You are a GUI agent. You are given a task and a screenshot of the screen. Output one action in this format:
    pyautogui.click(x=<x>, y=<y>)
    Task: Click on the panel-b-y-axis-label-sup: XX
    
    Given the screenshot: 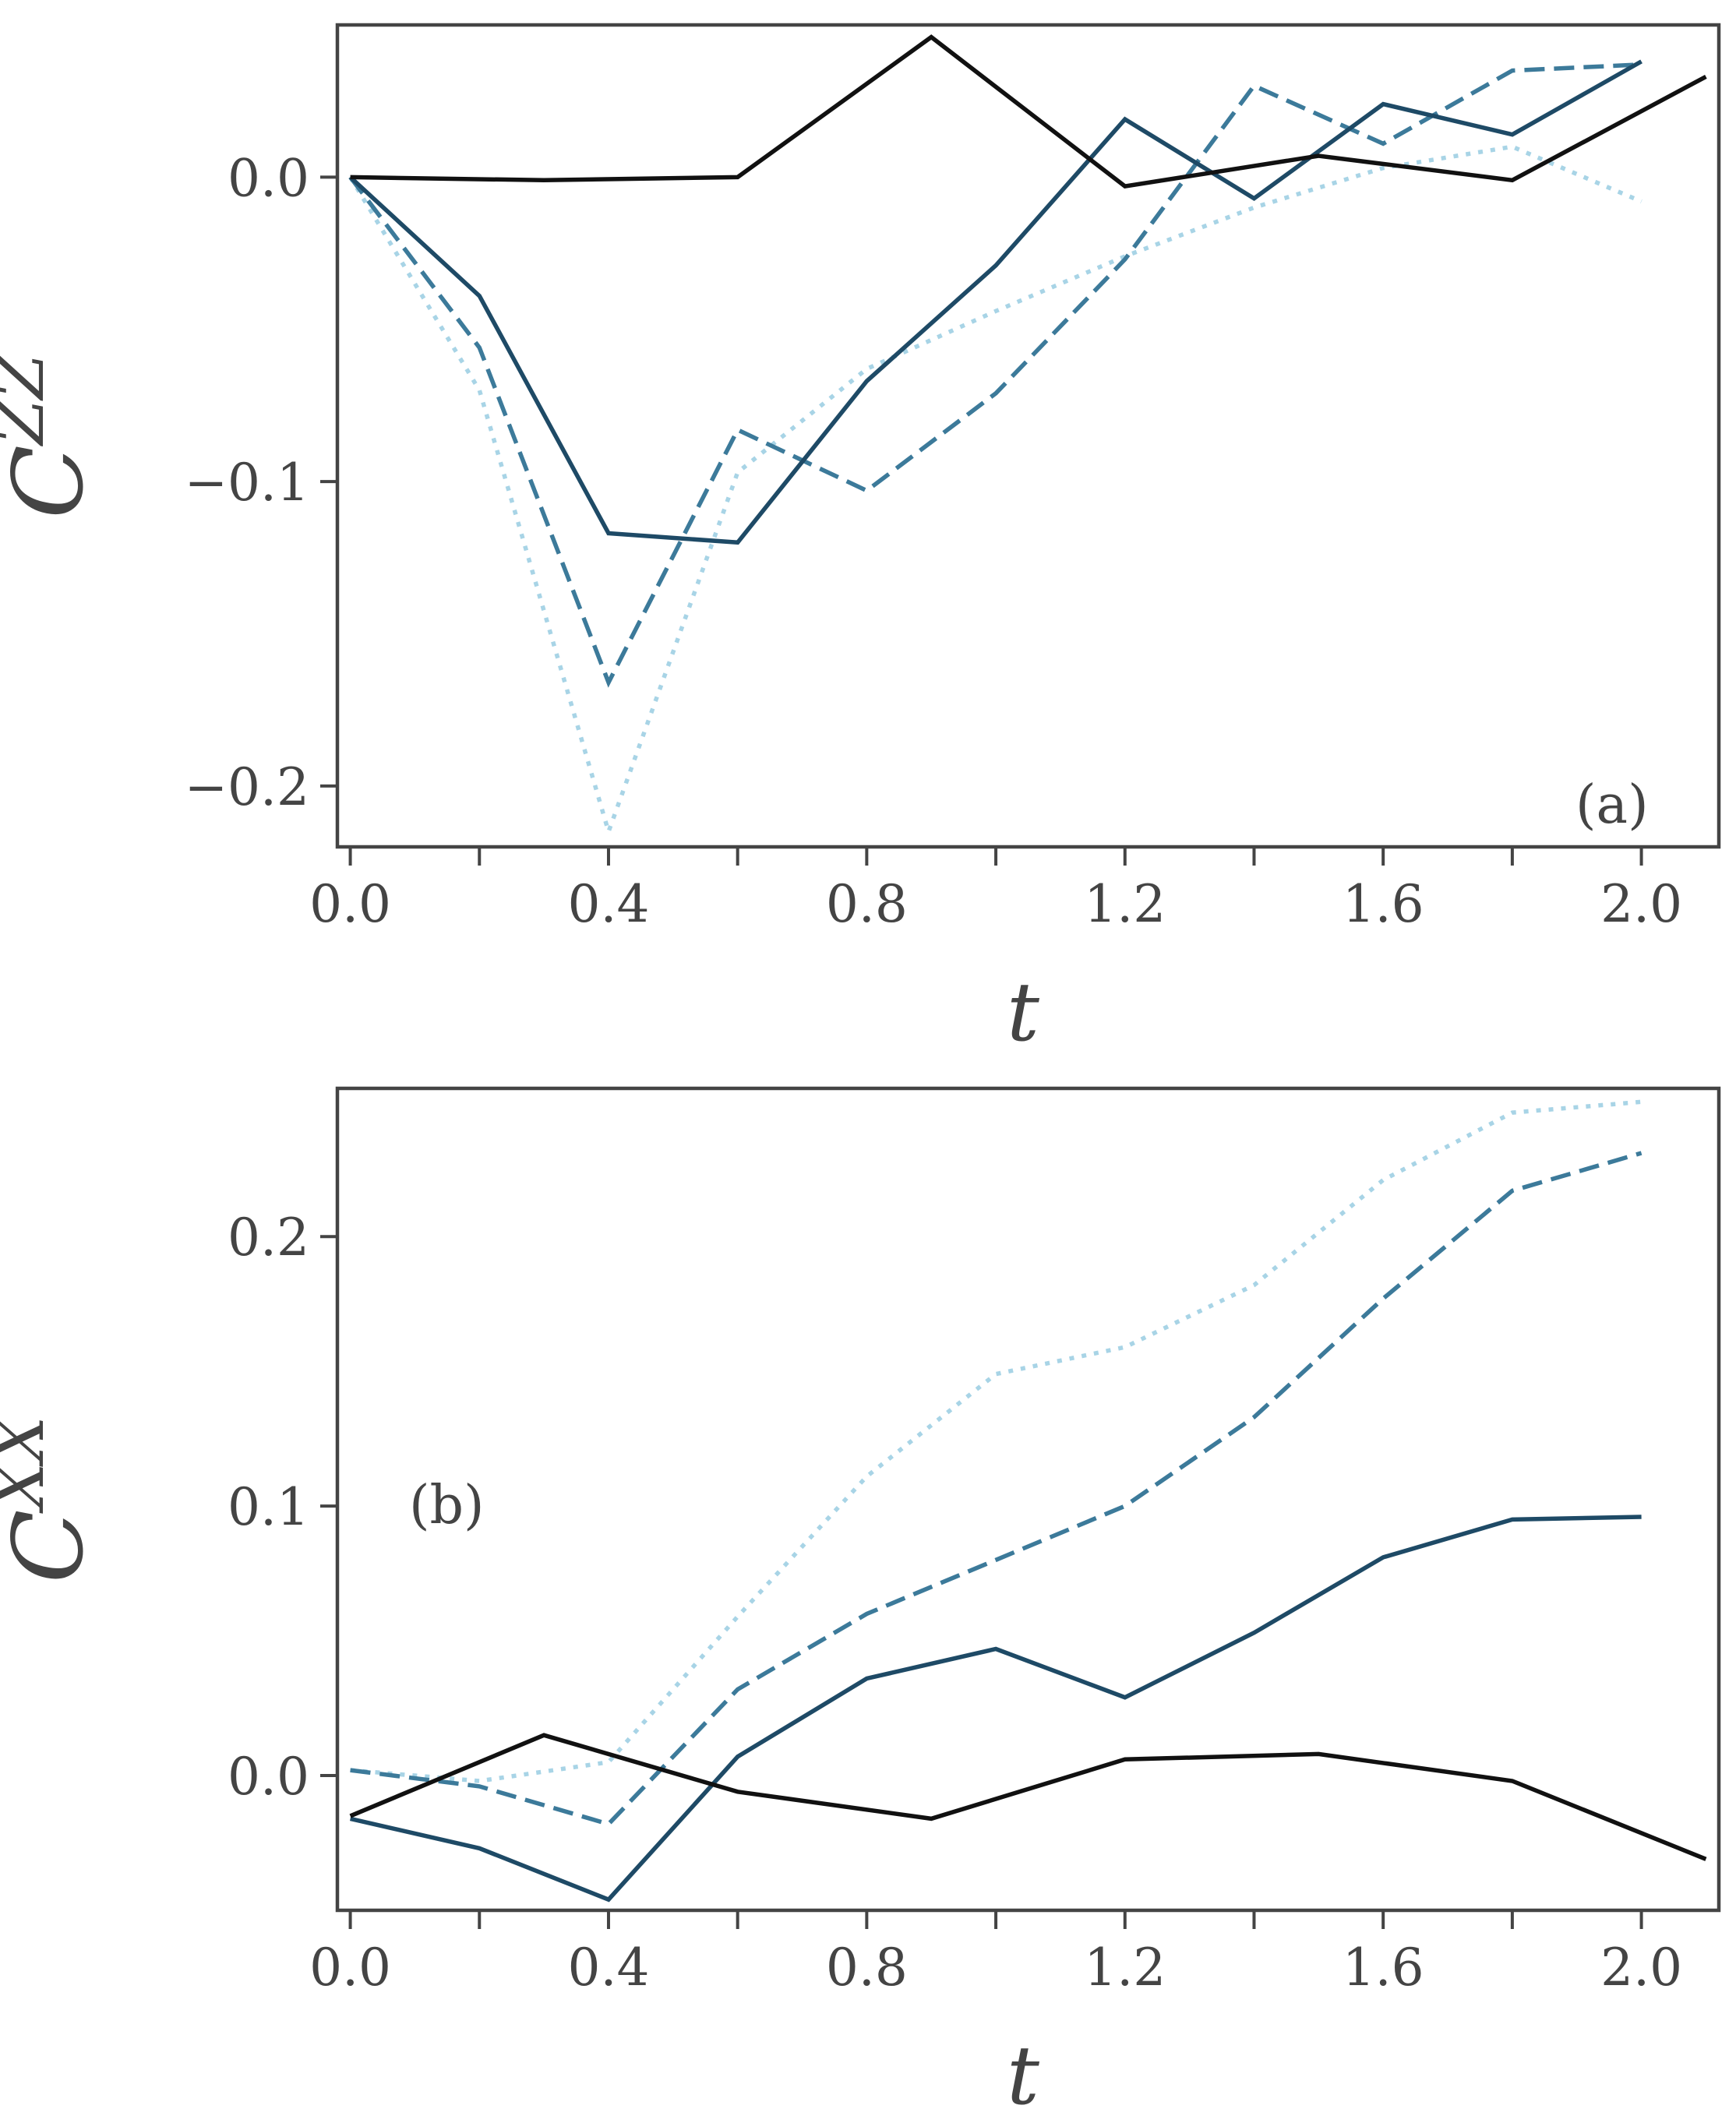 What is the action you would take?
    pyautogui.click(x=29, y=1465)
    